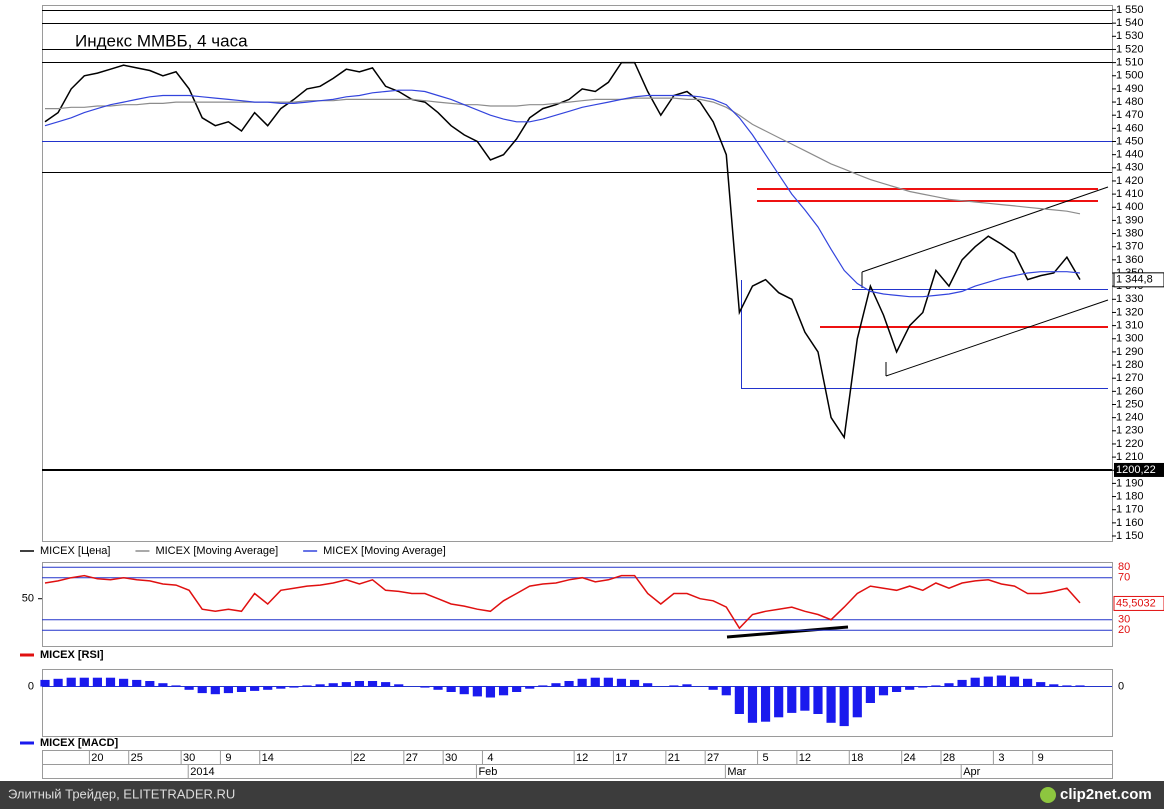 The height and width of the screenshot is (809, 1164). I want to click on y-tick-label: 1 180, so click(1130, 496).